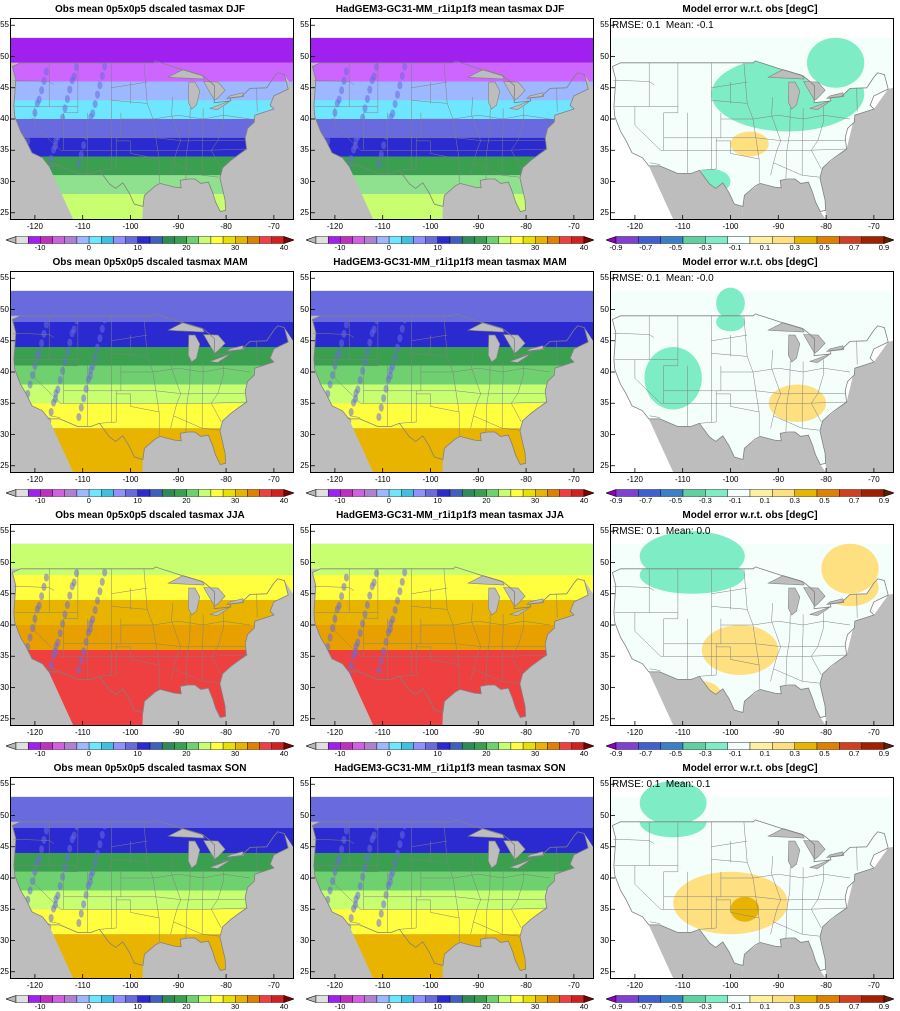 The width and height of the screenshot is (900, 1011). What do you see at coordinates (765, 500) in the screenshot?
I see `colorbar-tick-label: 0.1` at bounding box center [765, 500].